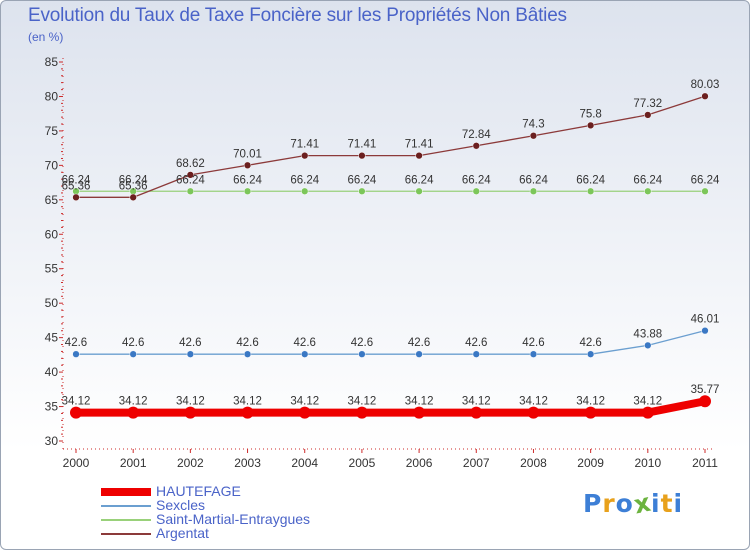 Image resolution: width=750 pixels, height=550 pixels. Describe the element at coordinates (133, 186) in the screenshot. I see `data-label: 65.36` at that location.